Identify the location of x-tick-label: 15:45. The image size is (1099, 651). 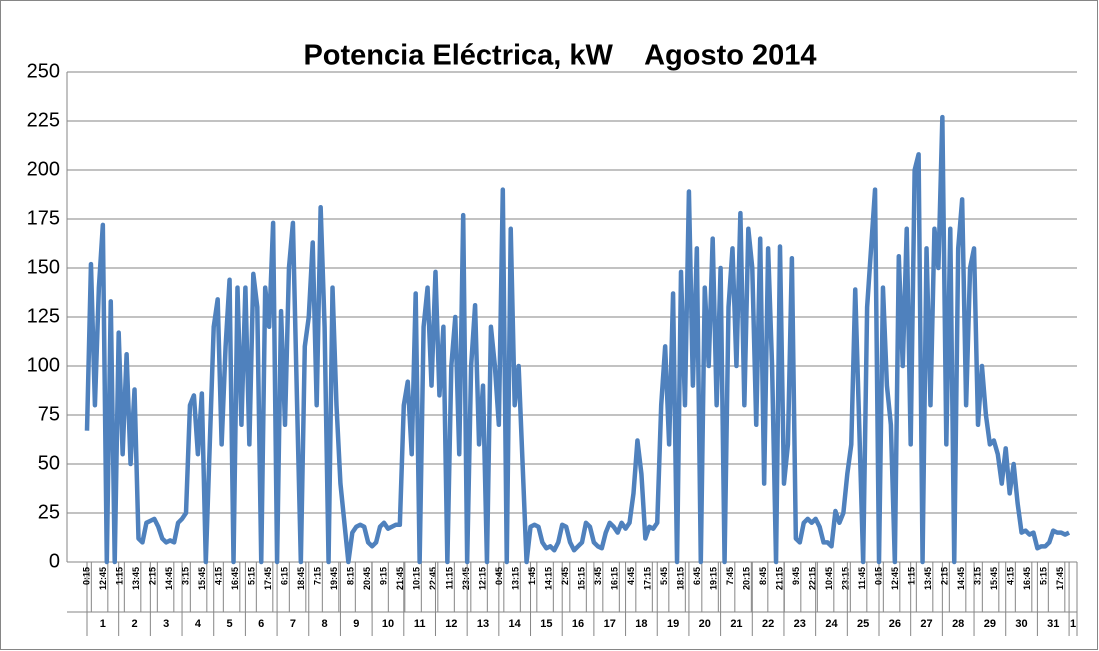
(994, 578).